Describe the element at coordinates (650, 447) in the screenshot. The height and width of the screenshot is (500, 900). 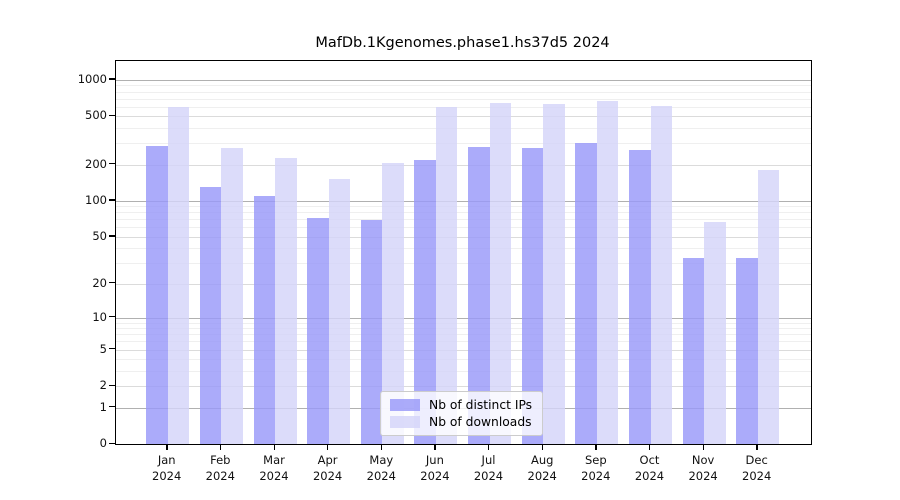
I see `x-tick-oct` at that location.